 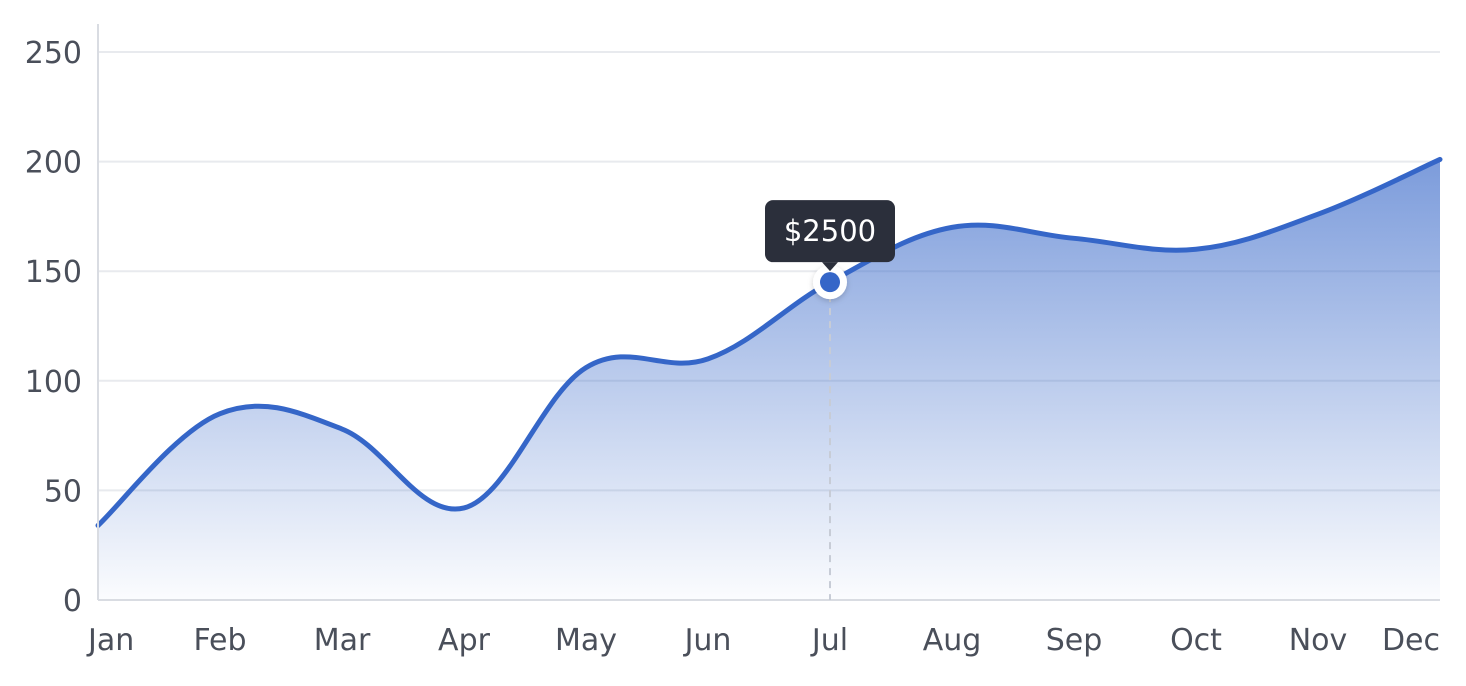 What do you see at coordinates (63, 491) in the screenshot?
I see `y-tick-label: 50` at bounding box center [63, 491].